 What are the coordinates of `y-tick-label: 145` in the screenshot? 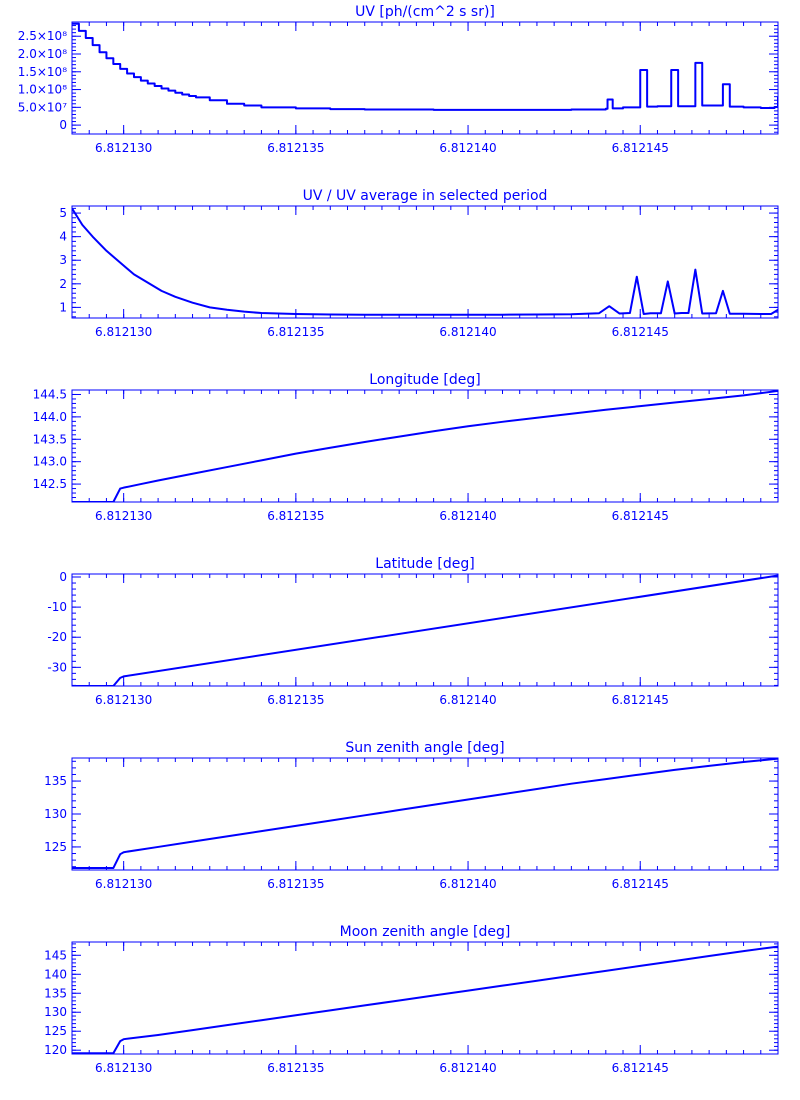 It's located at (55, 955).